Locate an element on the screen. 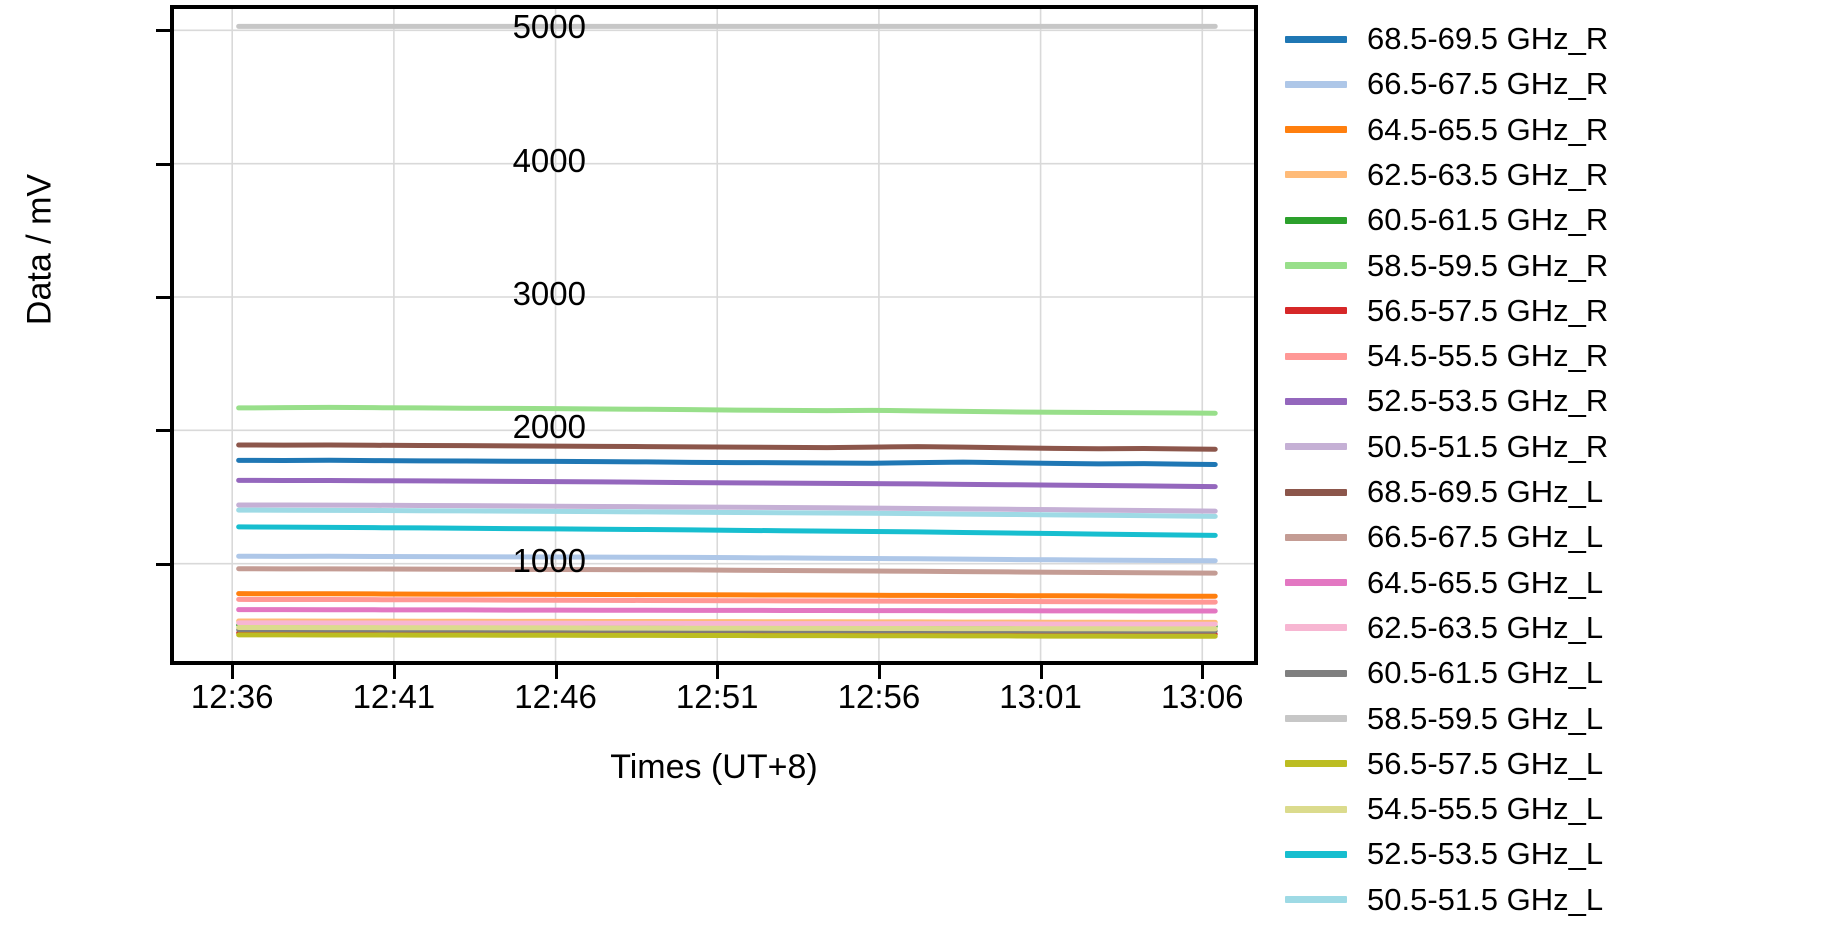 This screenshot has width=1847, height=941. legend-item: 50.5-51.5 GHz_R is located at coordinates (1447, 446).